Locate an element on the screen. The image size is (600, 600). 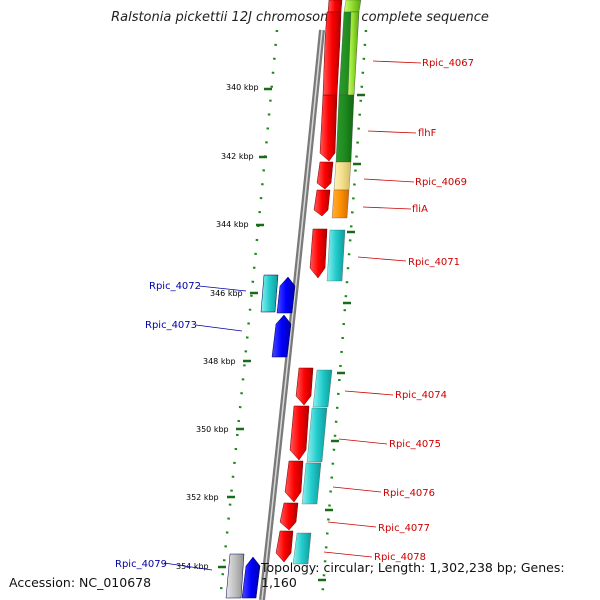
gene-label-fliA: fliA is located at coordinates (420, 209).